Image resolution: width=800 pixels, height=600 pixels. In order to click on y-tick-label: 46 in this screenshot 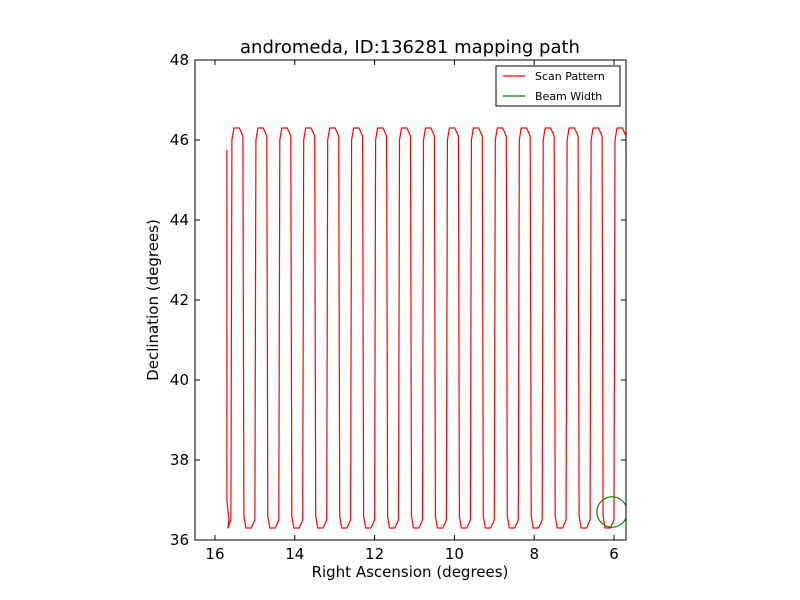, I will do `click(179, 140)`.